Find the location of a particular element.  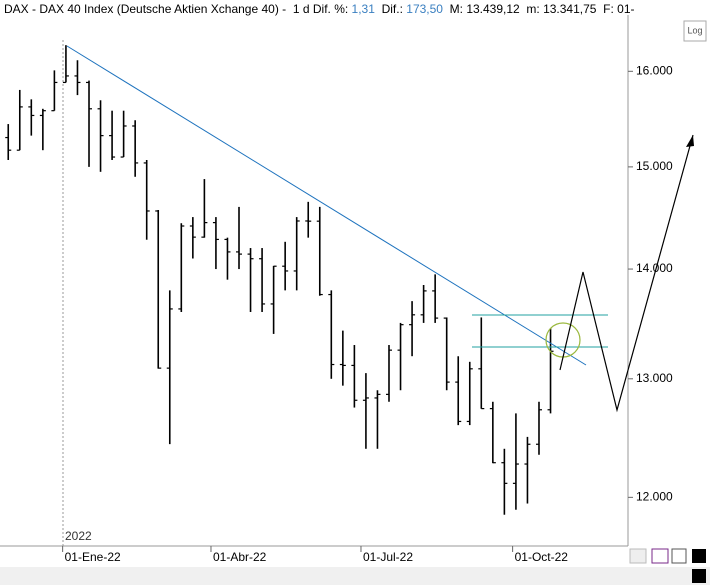

date-label: F: 01- is located at coordinates (619, 9).